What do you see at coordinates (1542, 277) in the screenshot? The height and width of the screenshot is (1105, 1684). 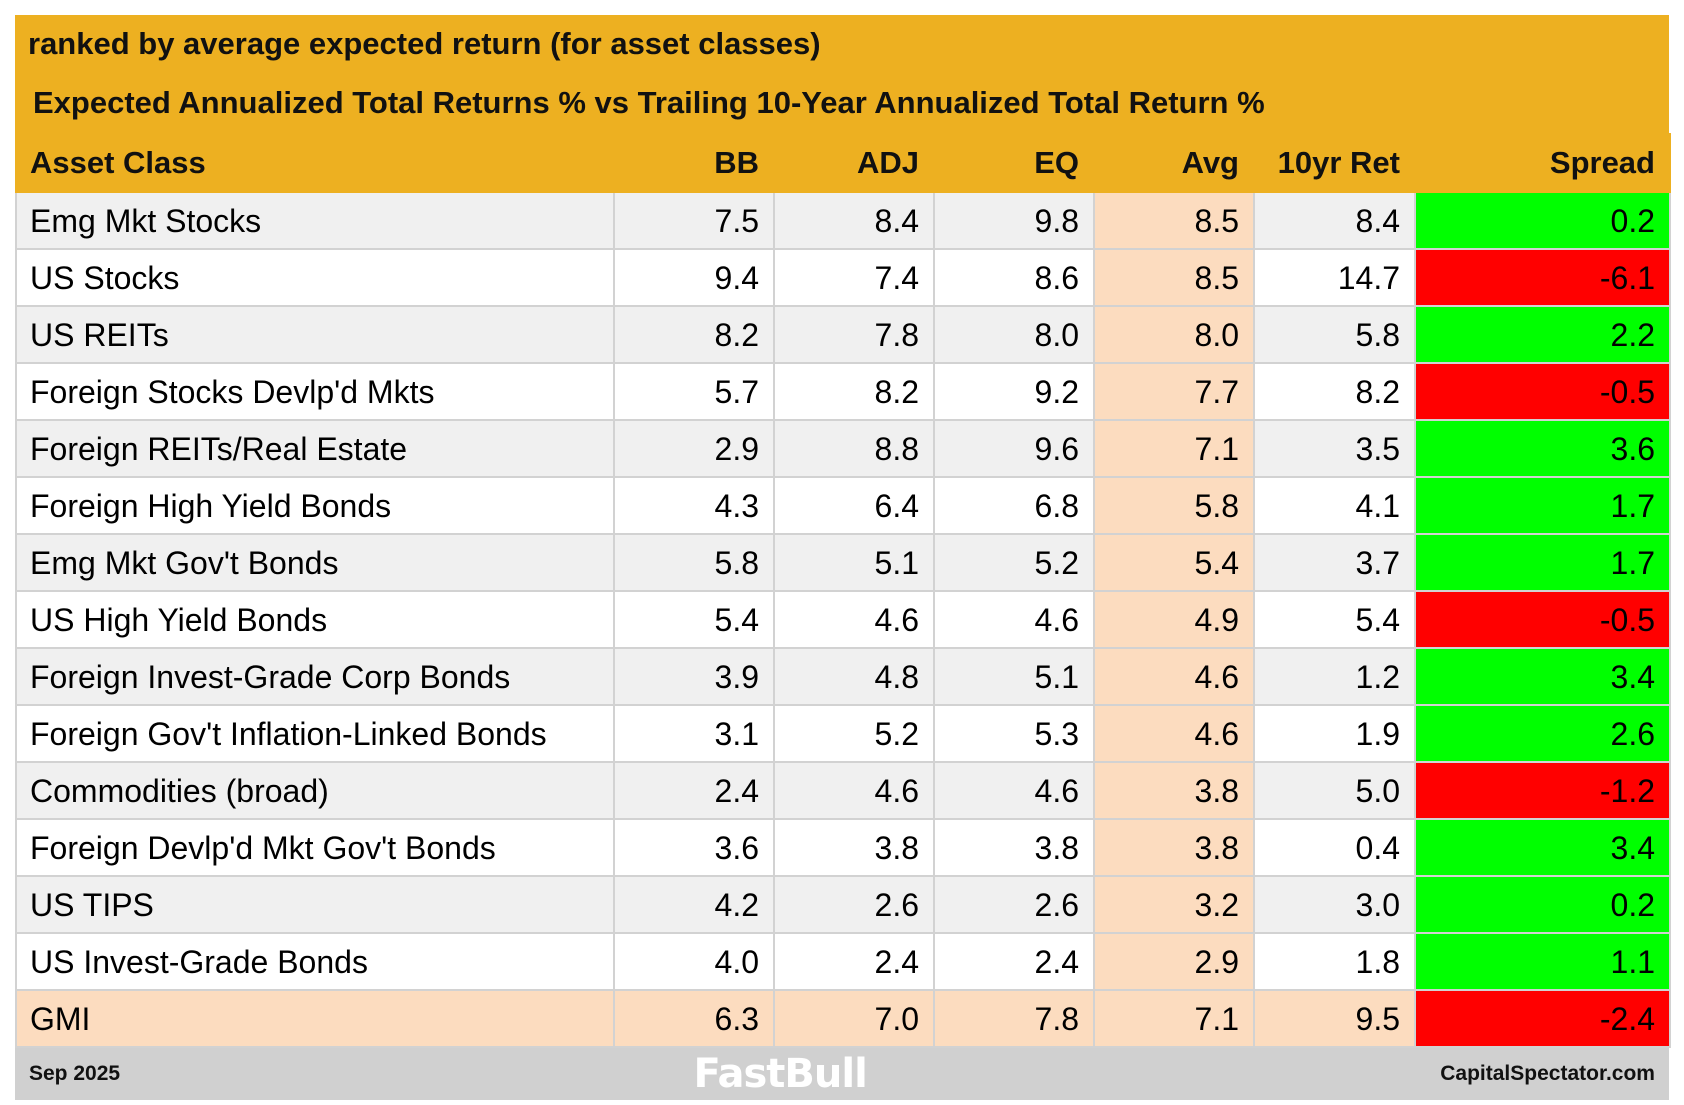 I see `spread-value: -6.1` at bounding box center [1542, 277].